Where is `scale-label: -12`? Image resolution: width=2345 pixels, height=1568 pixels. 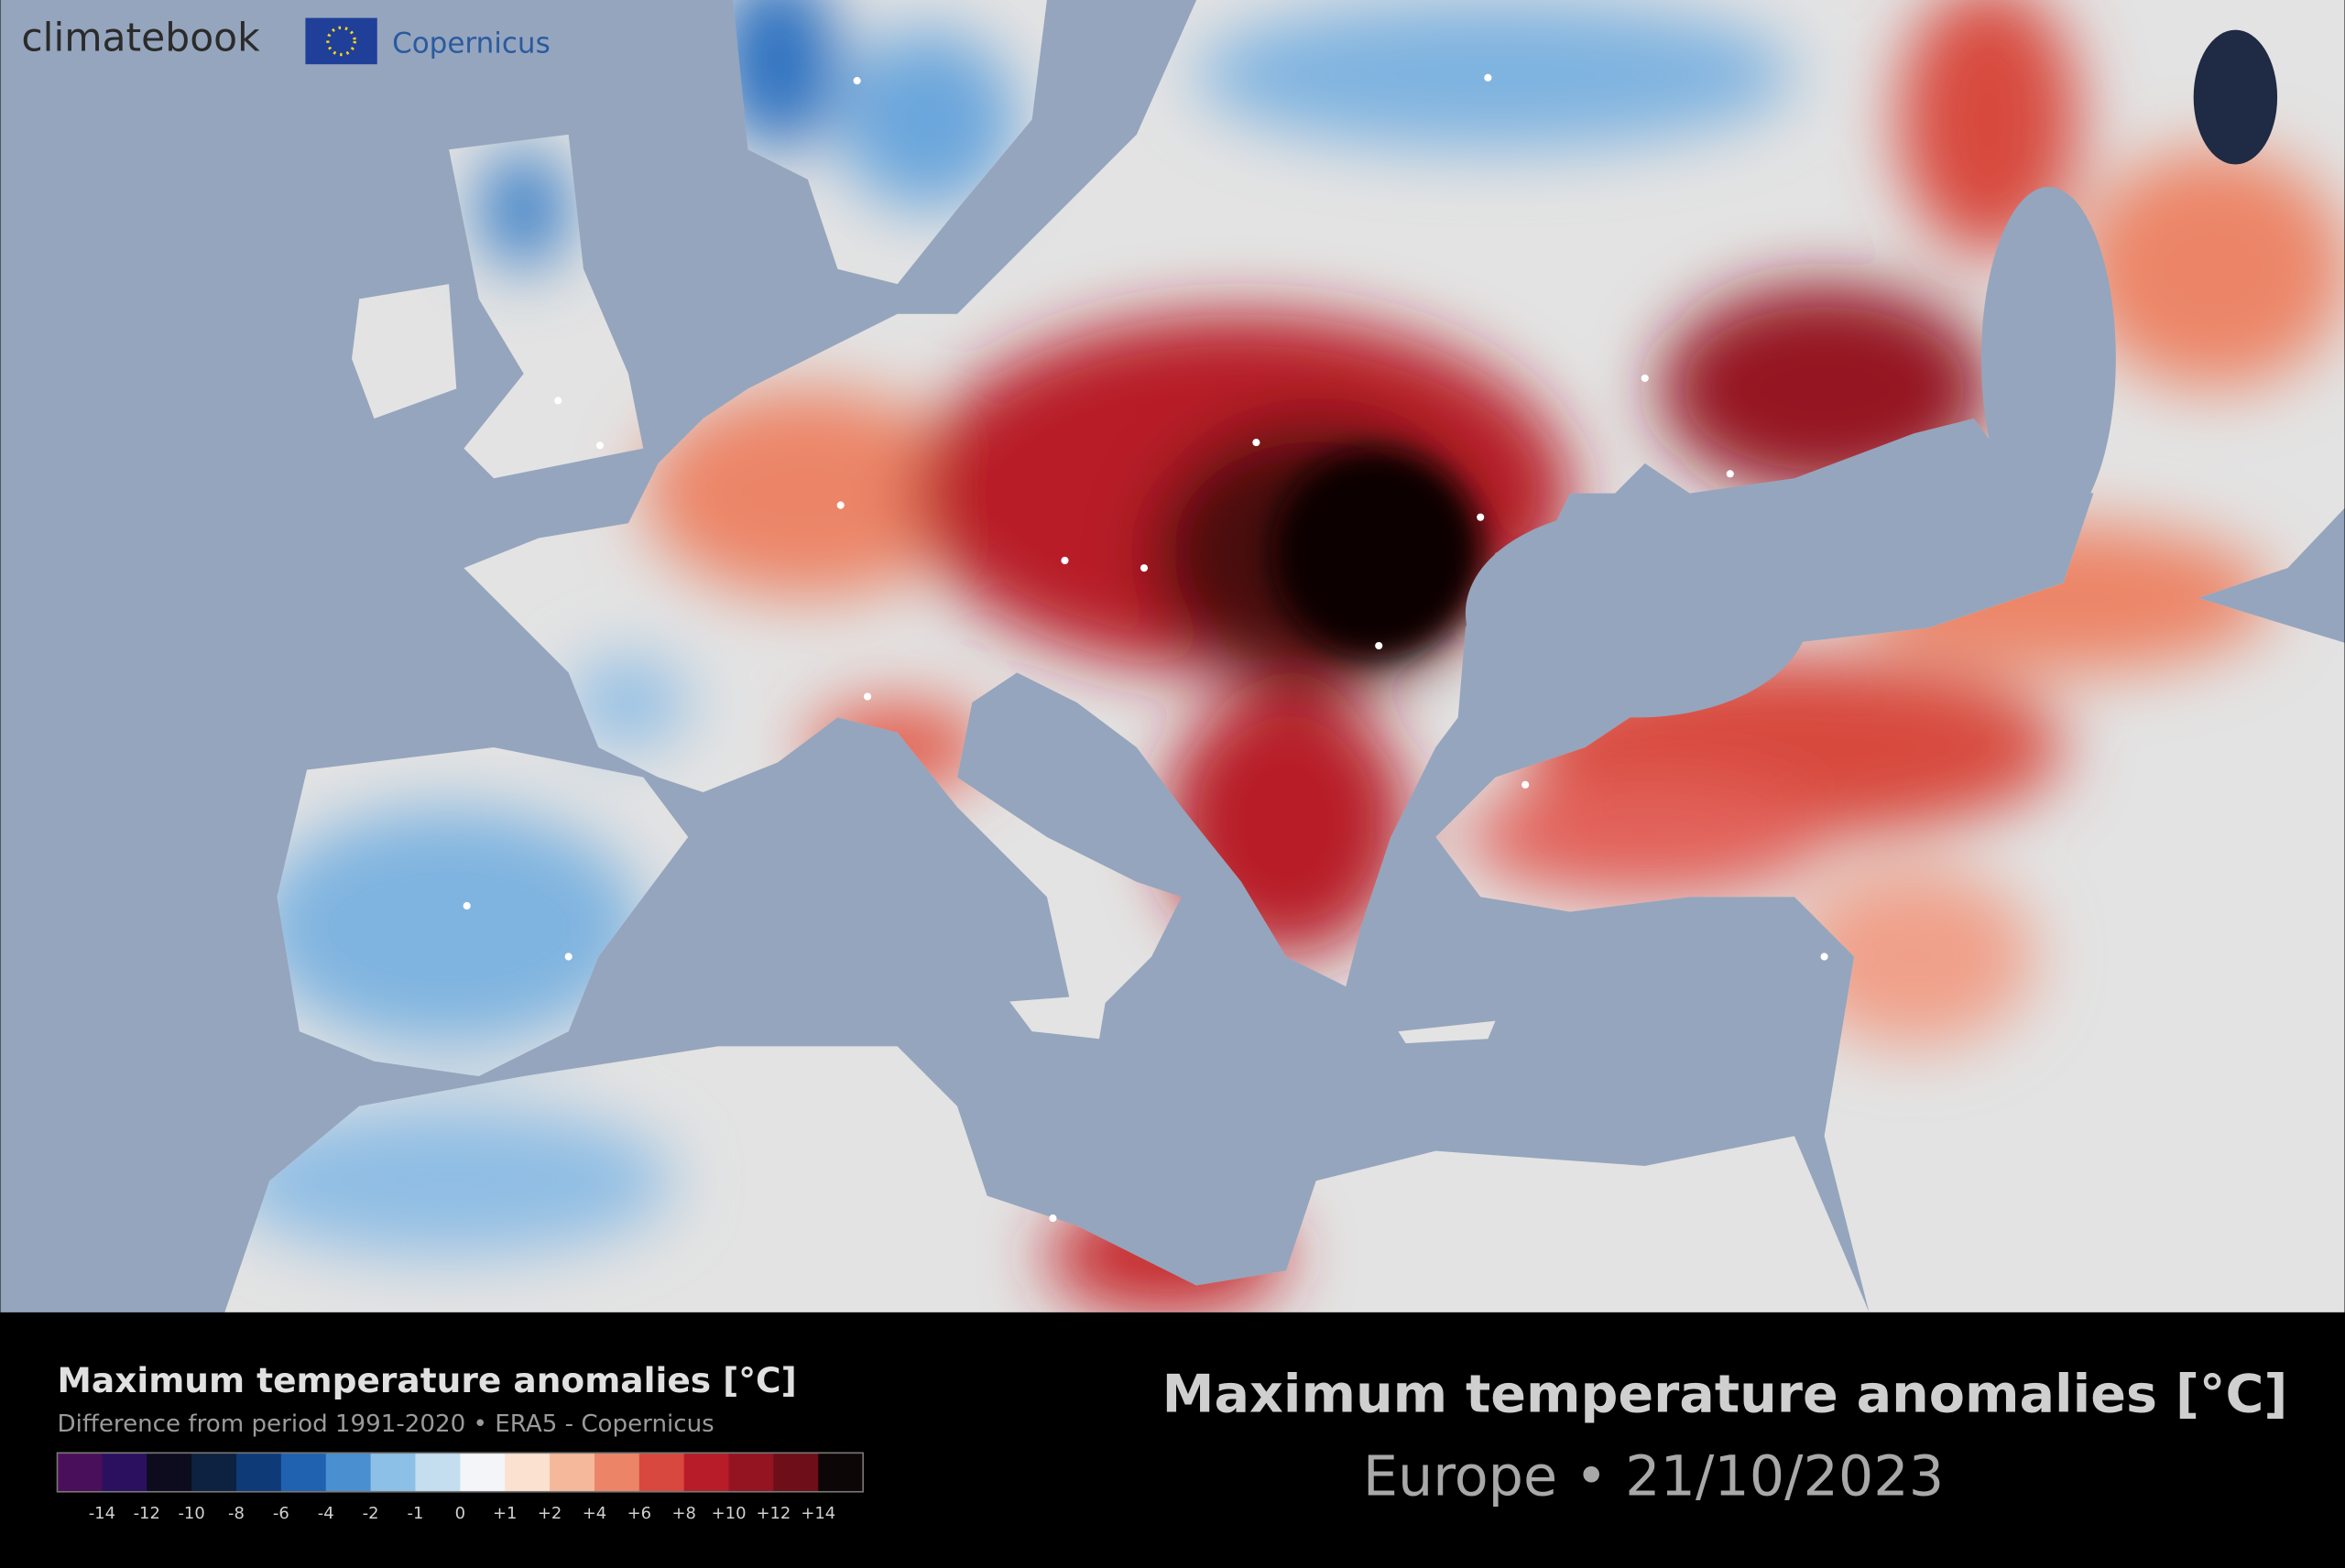 scale-label: -12 is located at coordinates (147, 1513).